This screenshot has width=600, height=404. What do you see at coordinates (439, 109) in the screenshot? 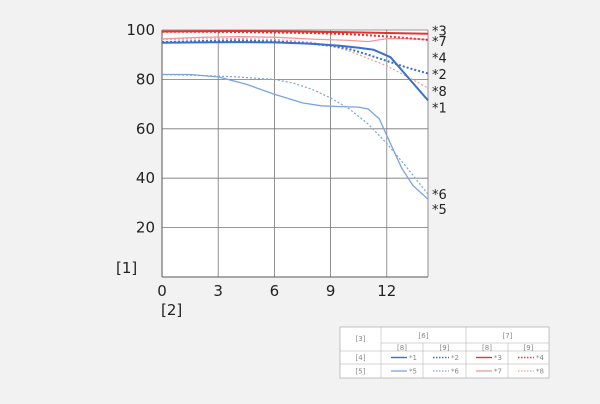
I see `series-end-label: *1` at bounding box center [439, 109].